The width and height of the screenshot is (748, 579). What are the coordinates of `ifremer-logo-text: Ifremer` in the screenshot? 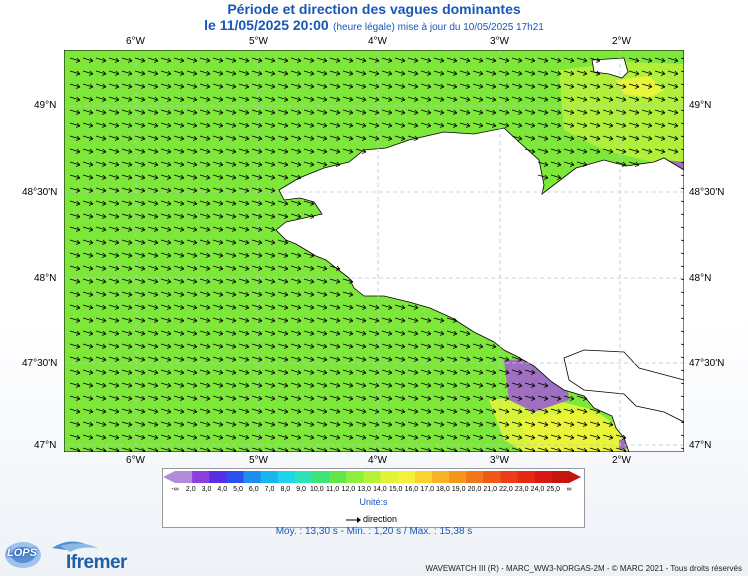 It's located at (96, 562).